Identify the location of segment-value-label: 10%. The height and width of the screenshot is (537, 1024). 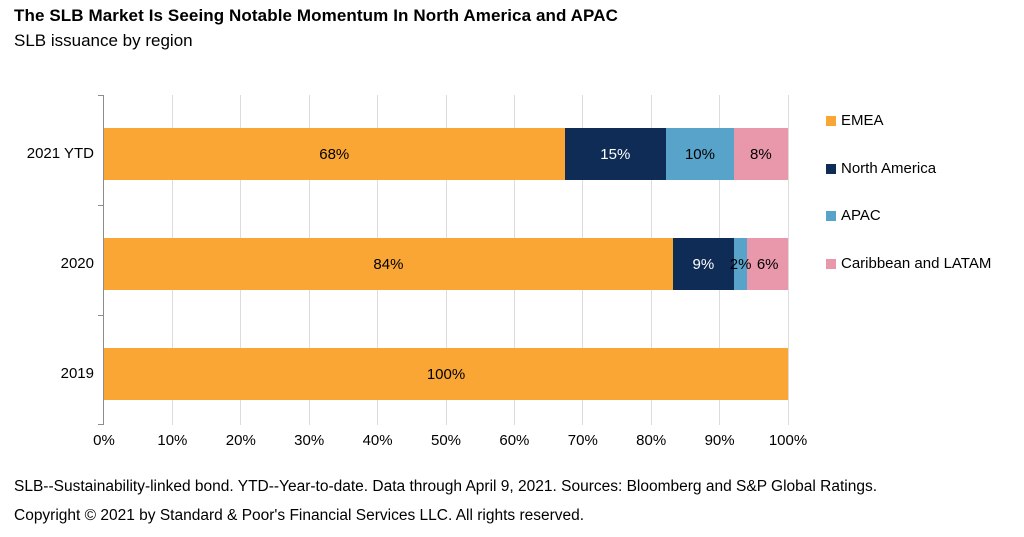
(699, 154).